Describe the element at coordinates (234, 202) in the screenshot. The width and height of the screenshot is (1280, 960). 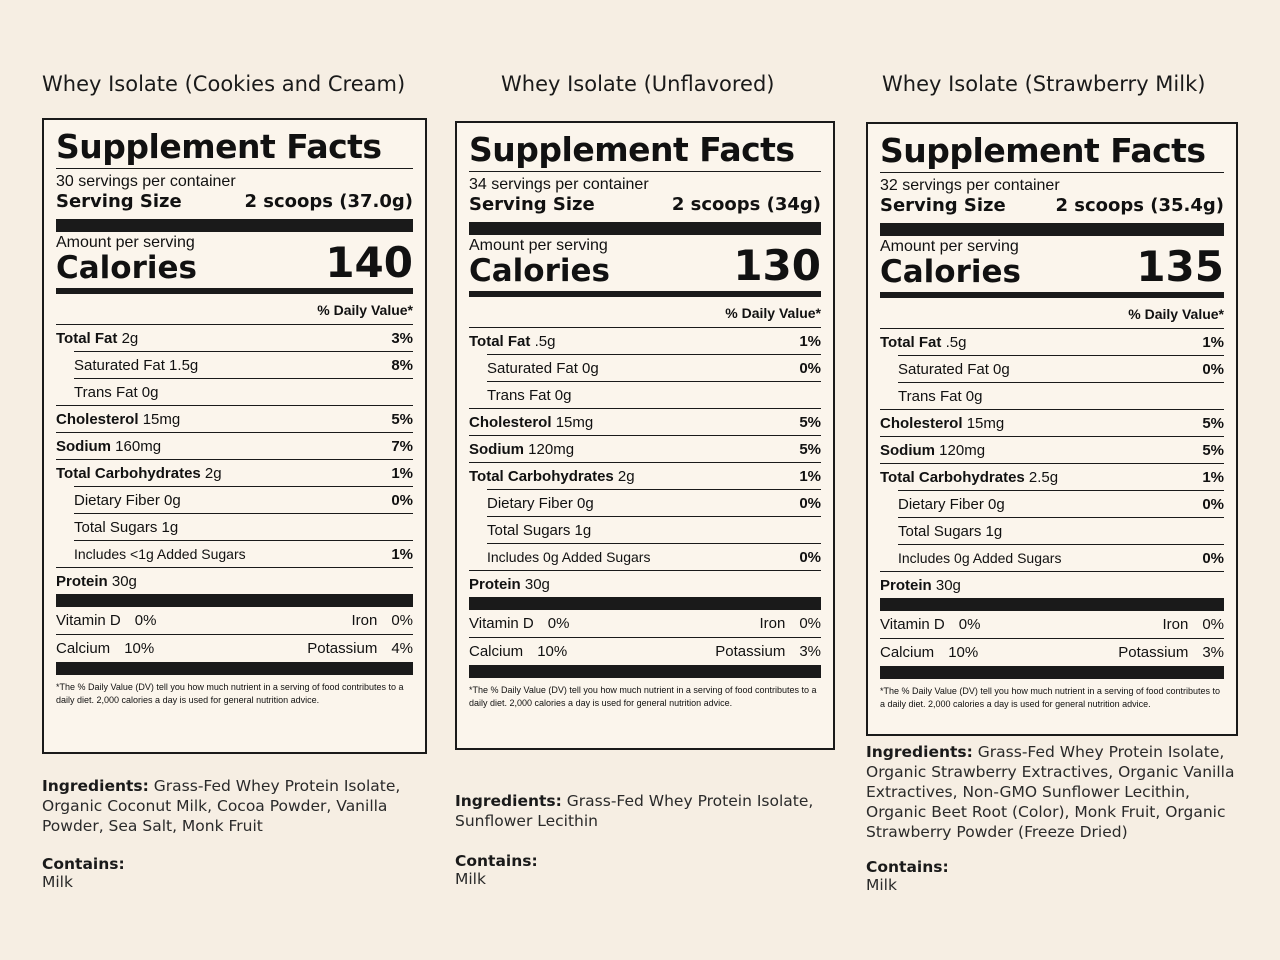
I see `serving-size-row: Serving Size 2 scoops (37.0g)` at that location.